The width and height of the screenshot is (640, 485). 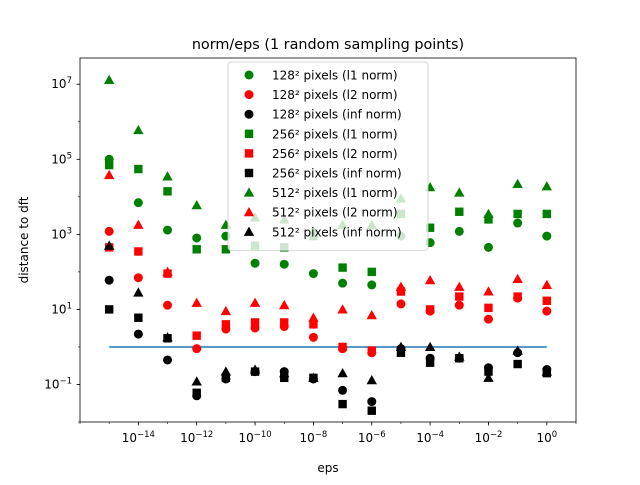 I want to click on legend-label: 256² pixels (l1 norm), so click(x=335, y=134).